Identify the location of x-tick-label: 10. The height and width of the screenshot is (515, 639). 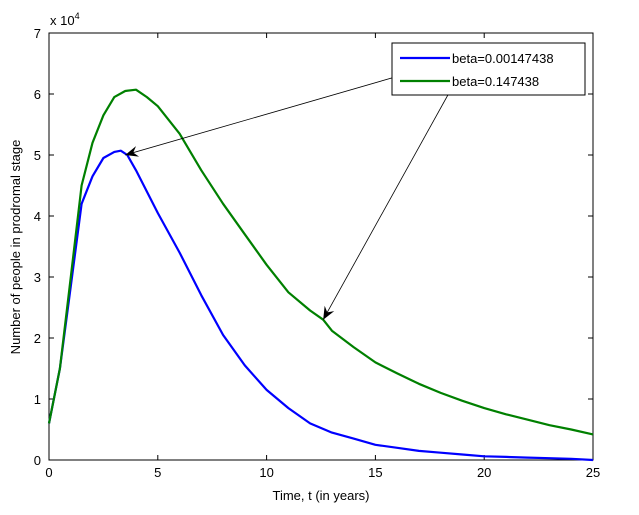
(266, 472).